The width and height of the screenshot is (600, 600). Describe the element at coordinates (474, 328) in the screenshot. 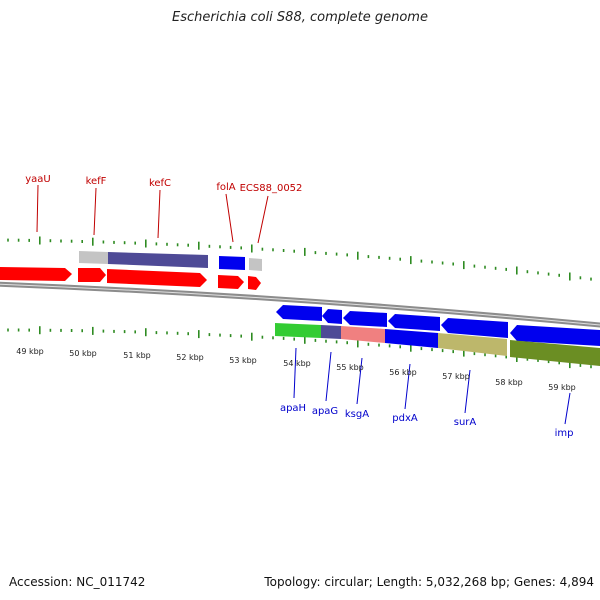

I see `gene-arrow-sura` at that location.